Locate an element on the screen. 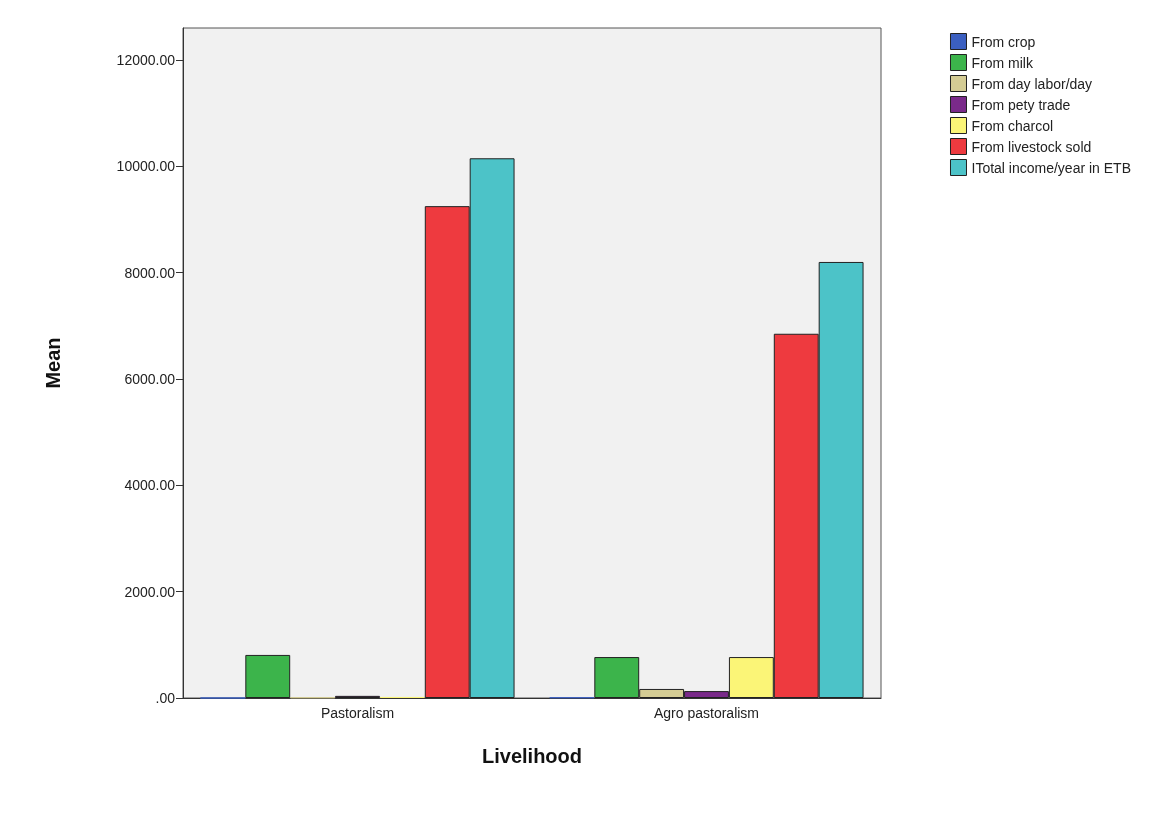  legend-label: From livestock sold is located at coordinates (1031, 146).